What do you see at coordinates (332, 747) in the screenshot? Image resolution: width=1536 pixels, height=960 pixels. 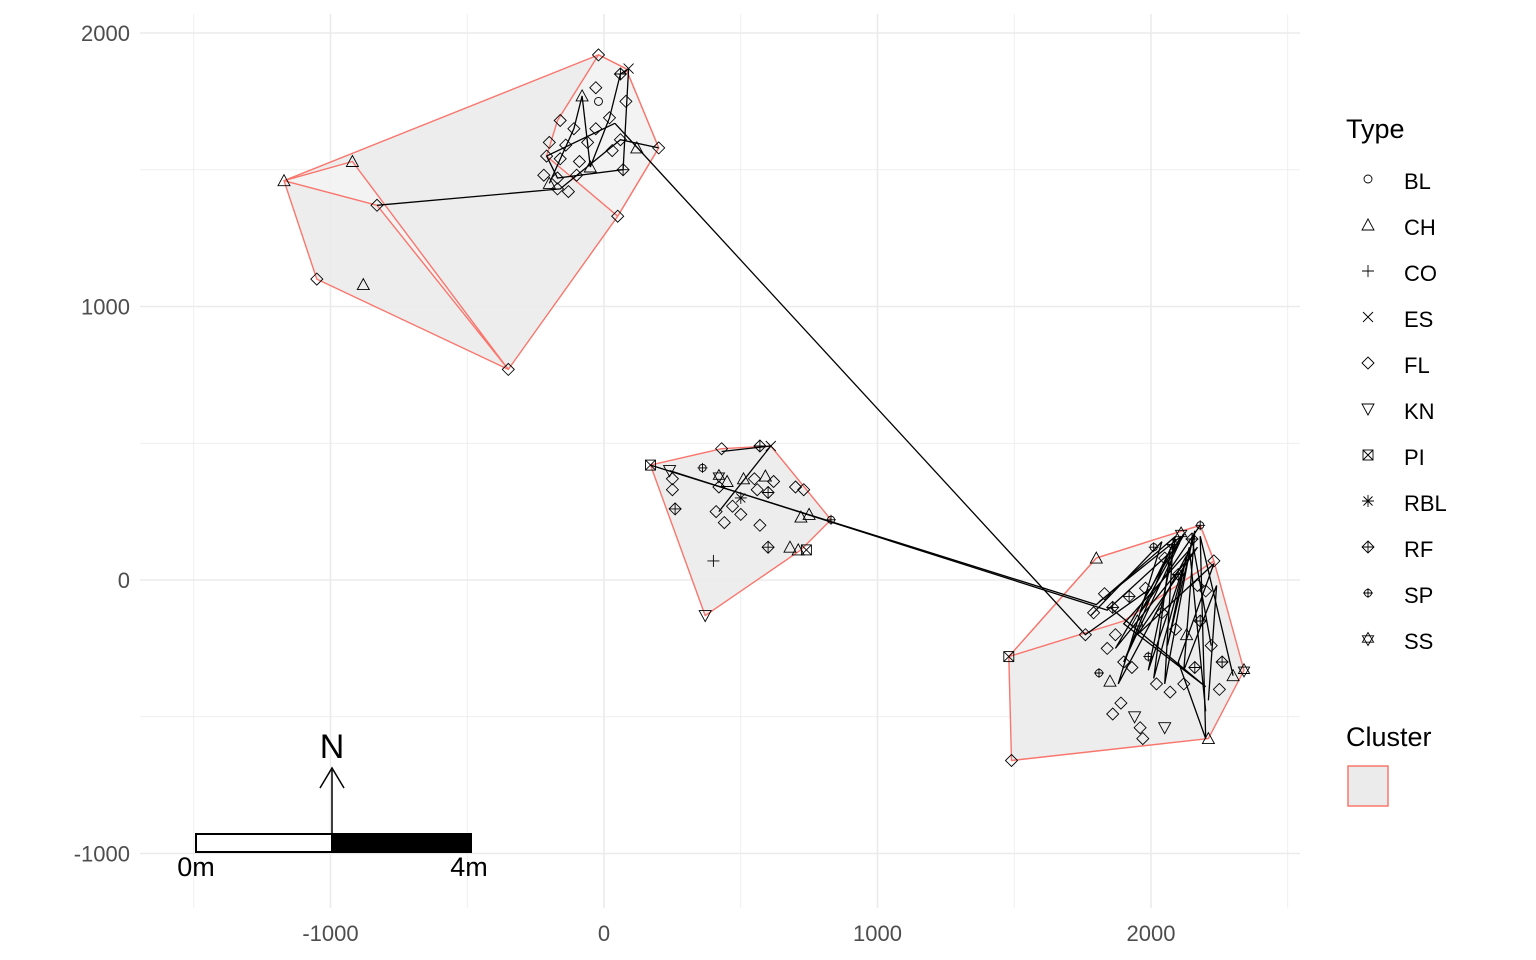 I see `north-arrow-label: N` at bounding box center [332, 747].